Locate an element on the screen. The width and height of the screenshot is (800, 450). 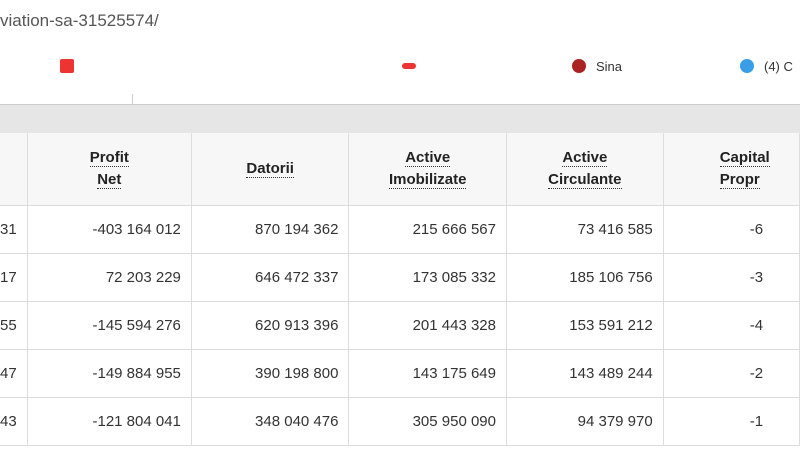
header-text: Net is located at coordinates (109, 180).